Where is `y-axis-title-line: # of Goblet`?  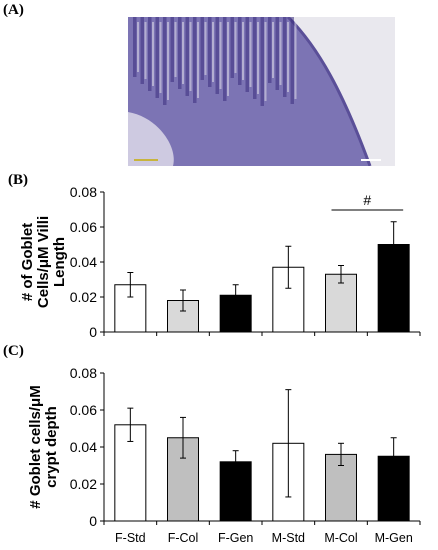 y-axis-title-line: # of Goblet is located at coordinates (27, 262).